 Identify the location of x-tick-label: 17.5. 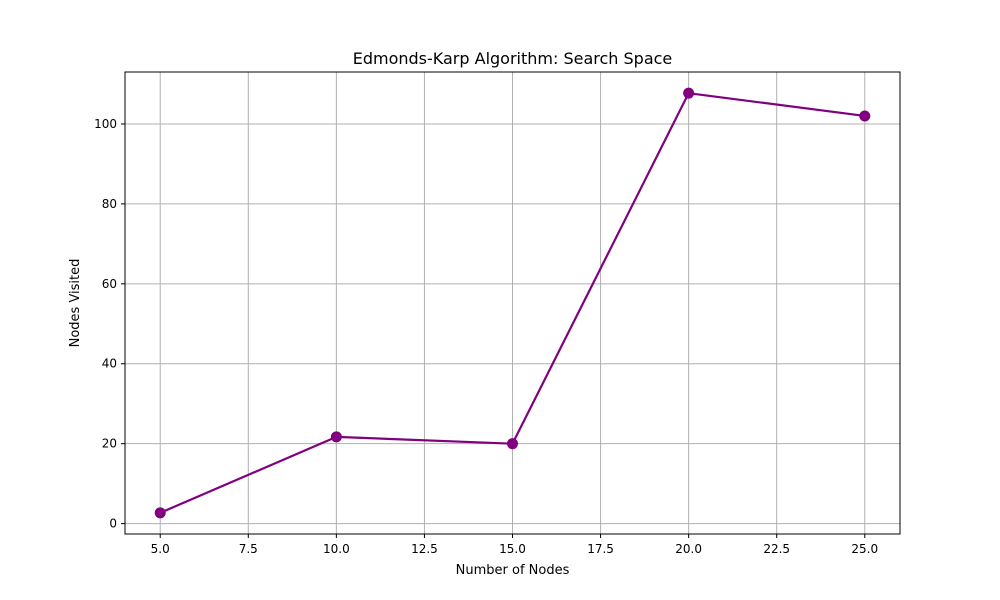
(600, 549).